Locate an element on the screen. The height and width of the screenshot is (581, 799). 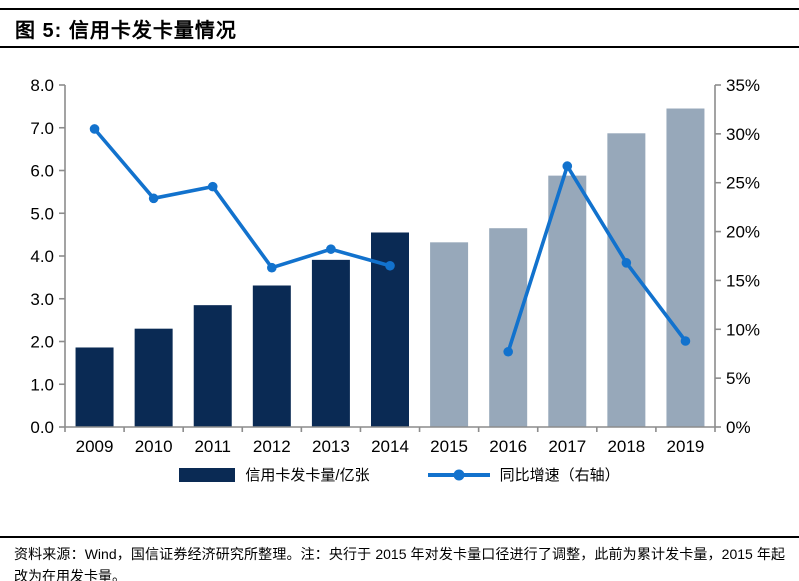
yoy-growth-marker-2013 is located at coordinates (331, 249).